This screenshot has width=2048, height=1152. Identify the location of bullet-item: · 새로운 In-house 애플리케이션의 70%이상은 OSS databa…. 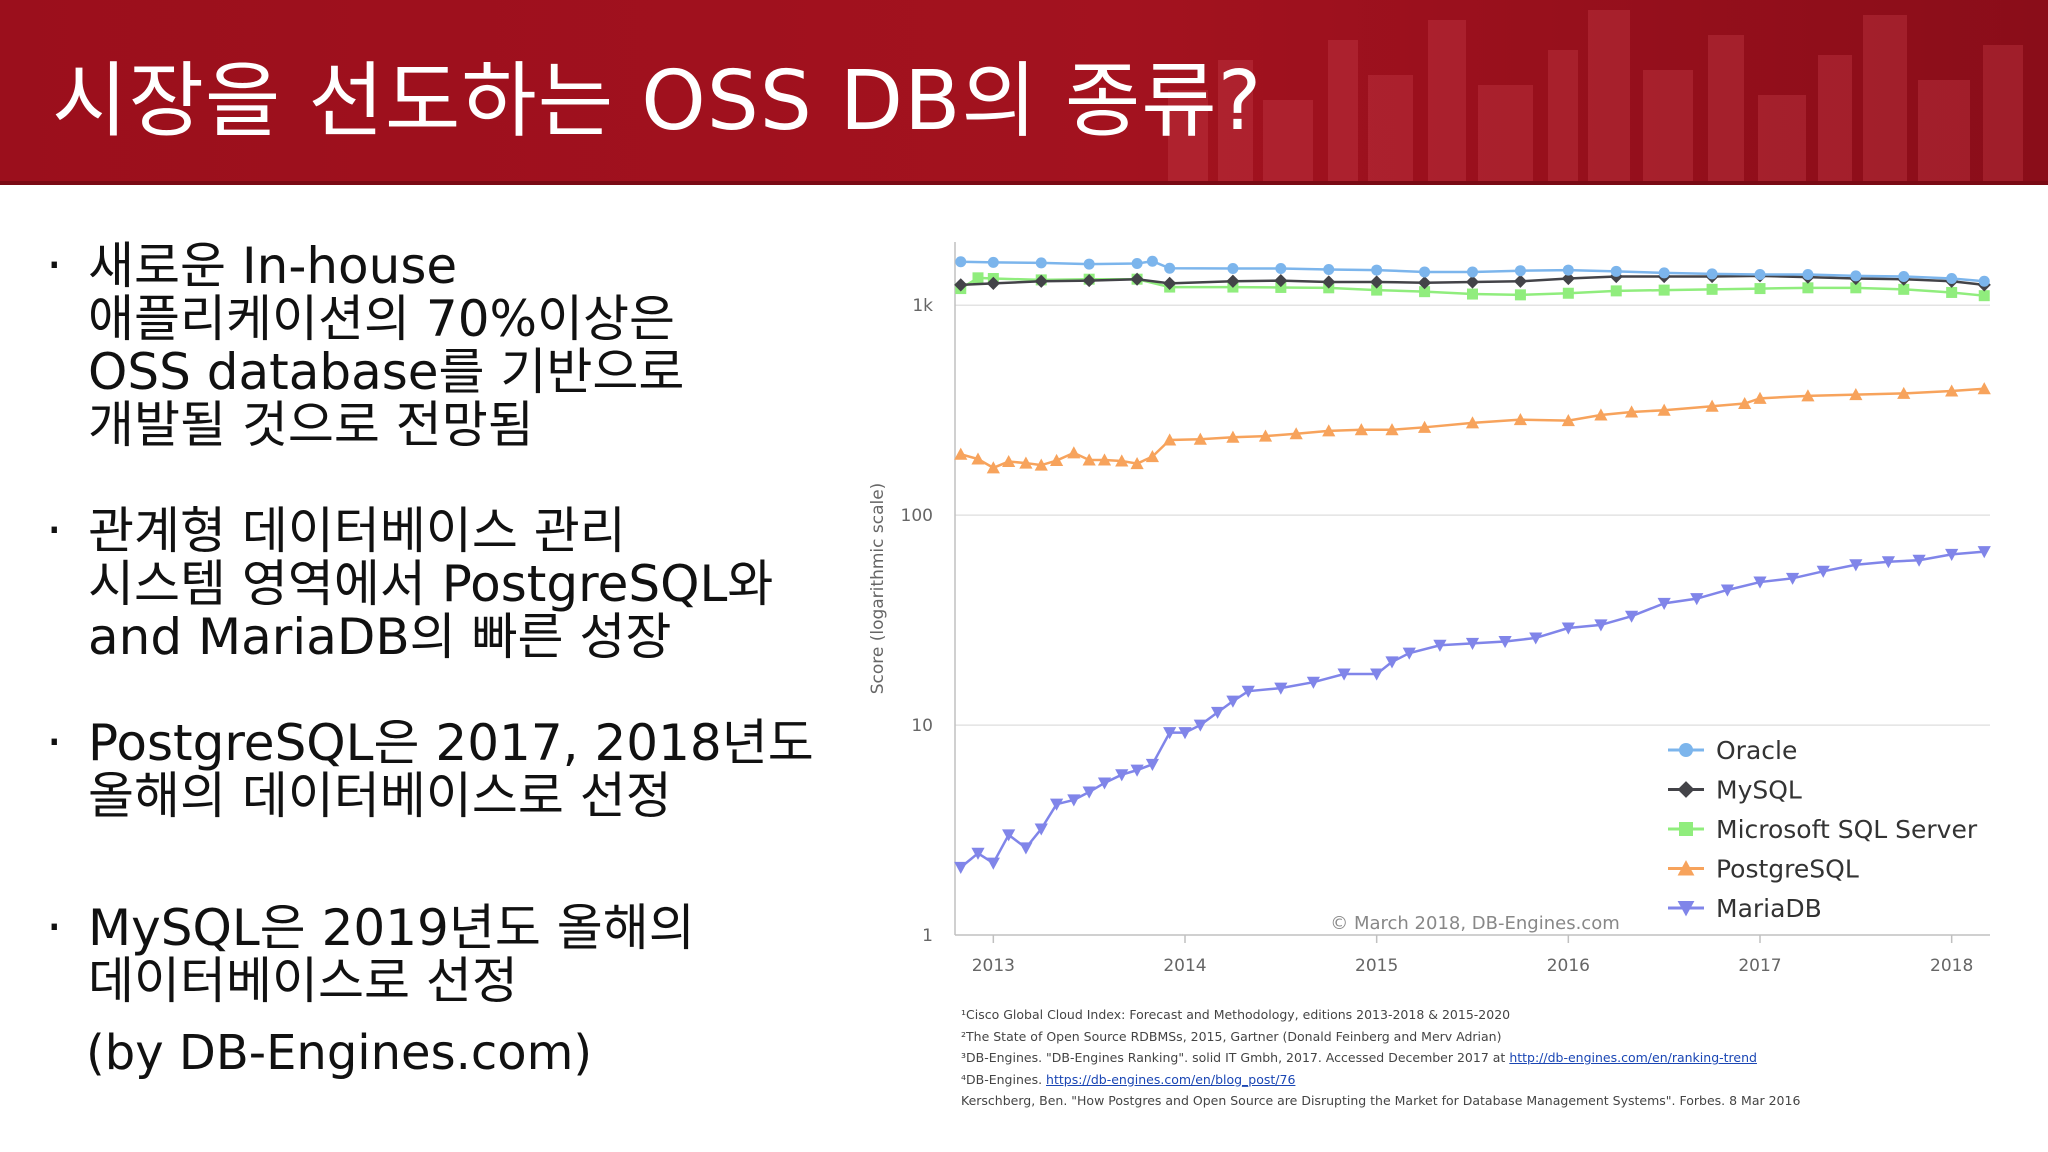
(365, 346).